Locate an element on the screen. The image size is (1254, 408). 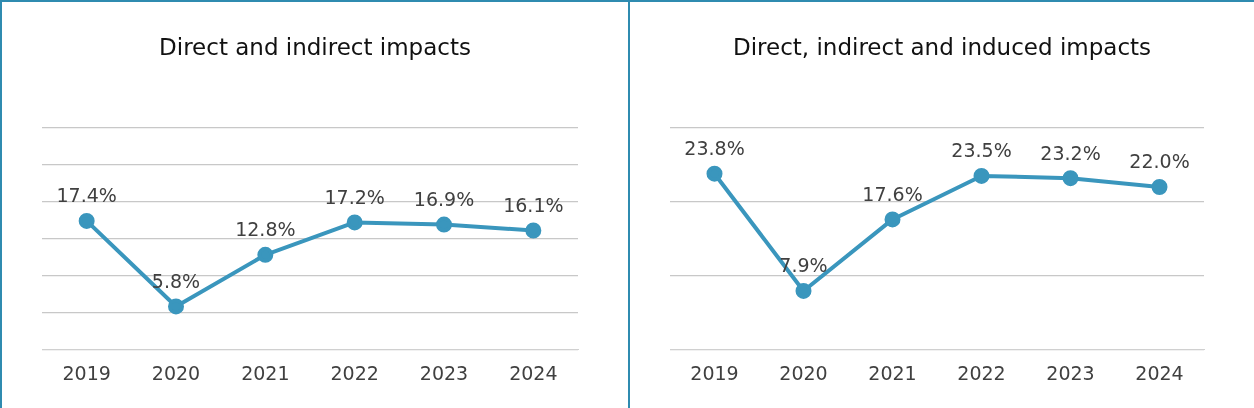
data-label: 23.5% is located at coordinates (981, 150).